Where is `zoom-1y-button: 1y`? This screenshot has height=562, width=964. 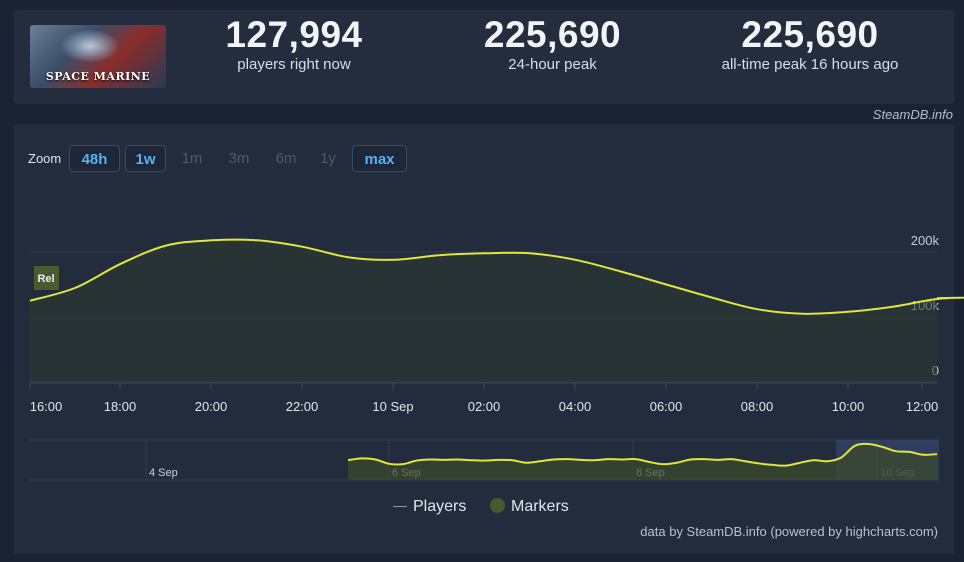 zoom-1y-button: 1y is located at coordinates (328, 158).